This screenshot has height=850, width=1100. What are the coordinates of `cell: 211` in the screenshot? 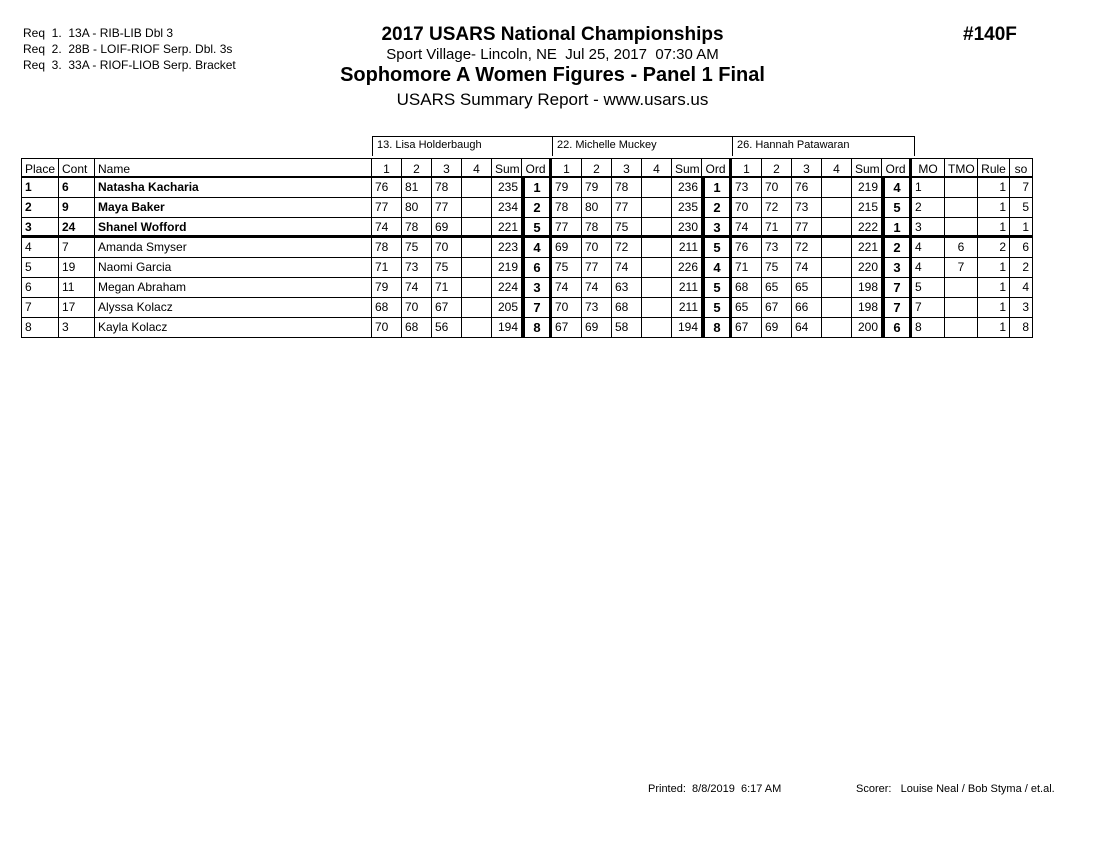 It's located at (687, 248).